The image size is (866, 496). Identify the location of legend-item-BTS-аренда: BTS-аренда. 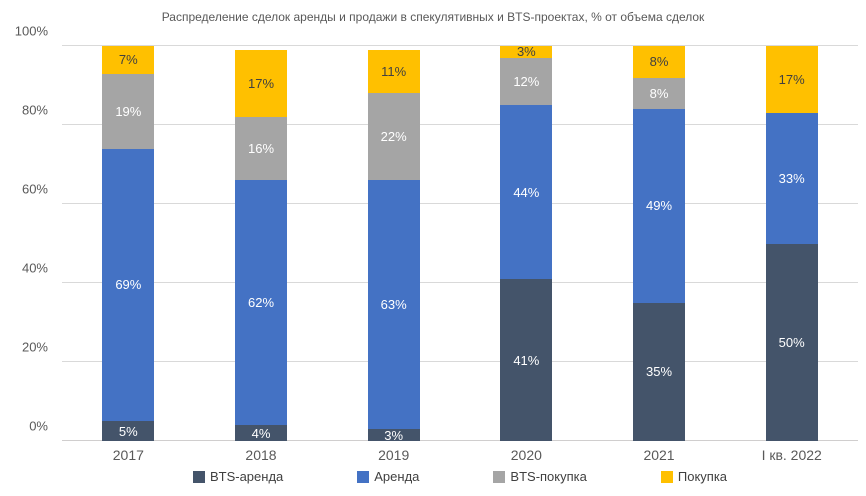
(238, 476).